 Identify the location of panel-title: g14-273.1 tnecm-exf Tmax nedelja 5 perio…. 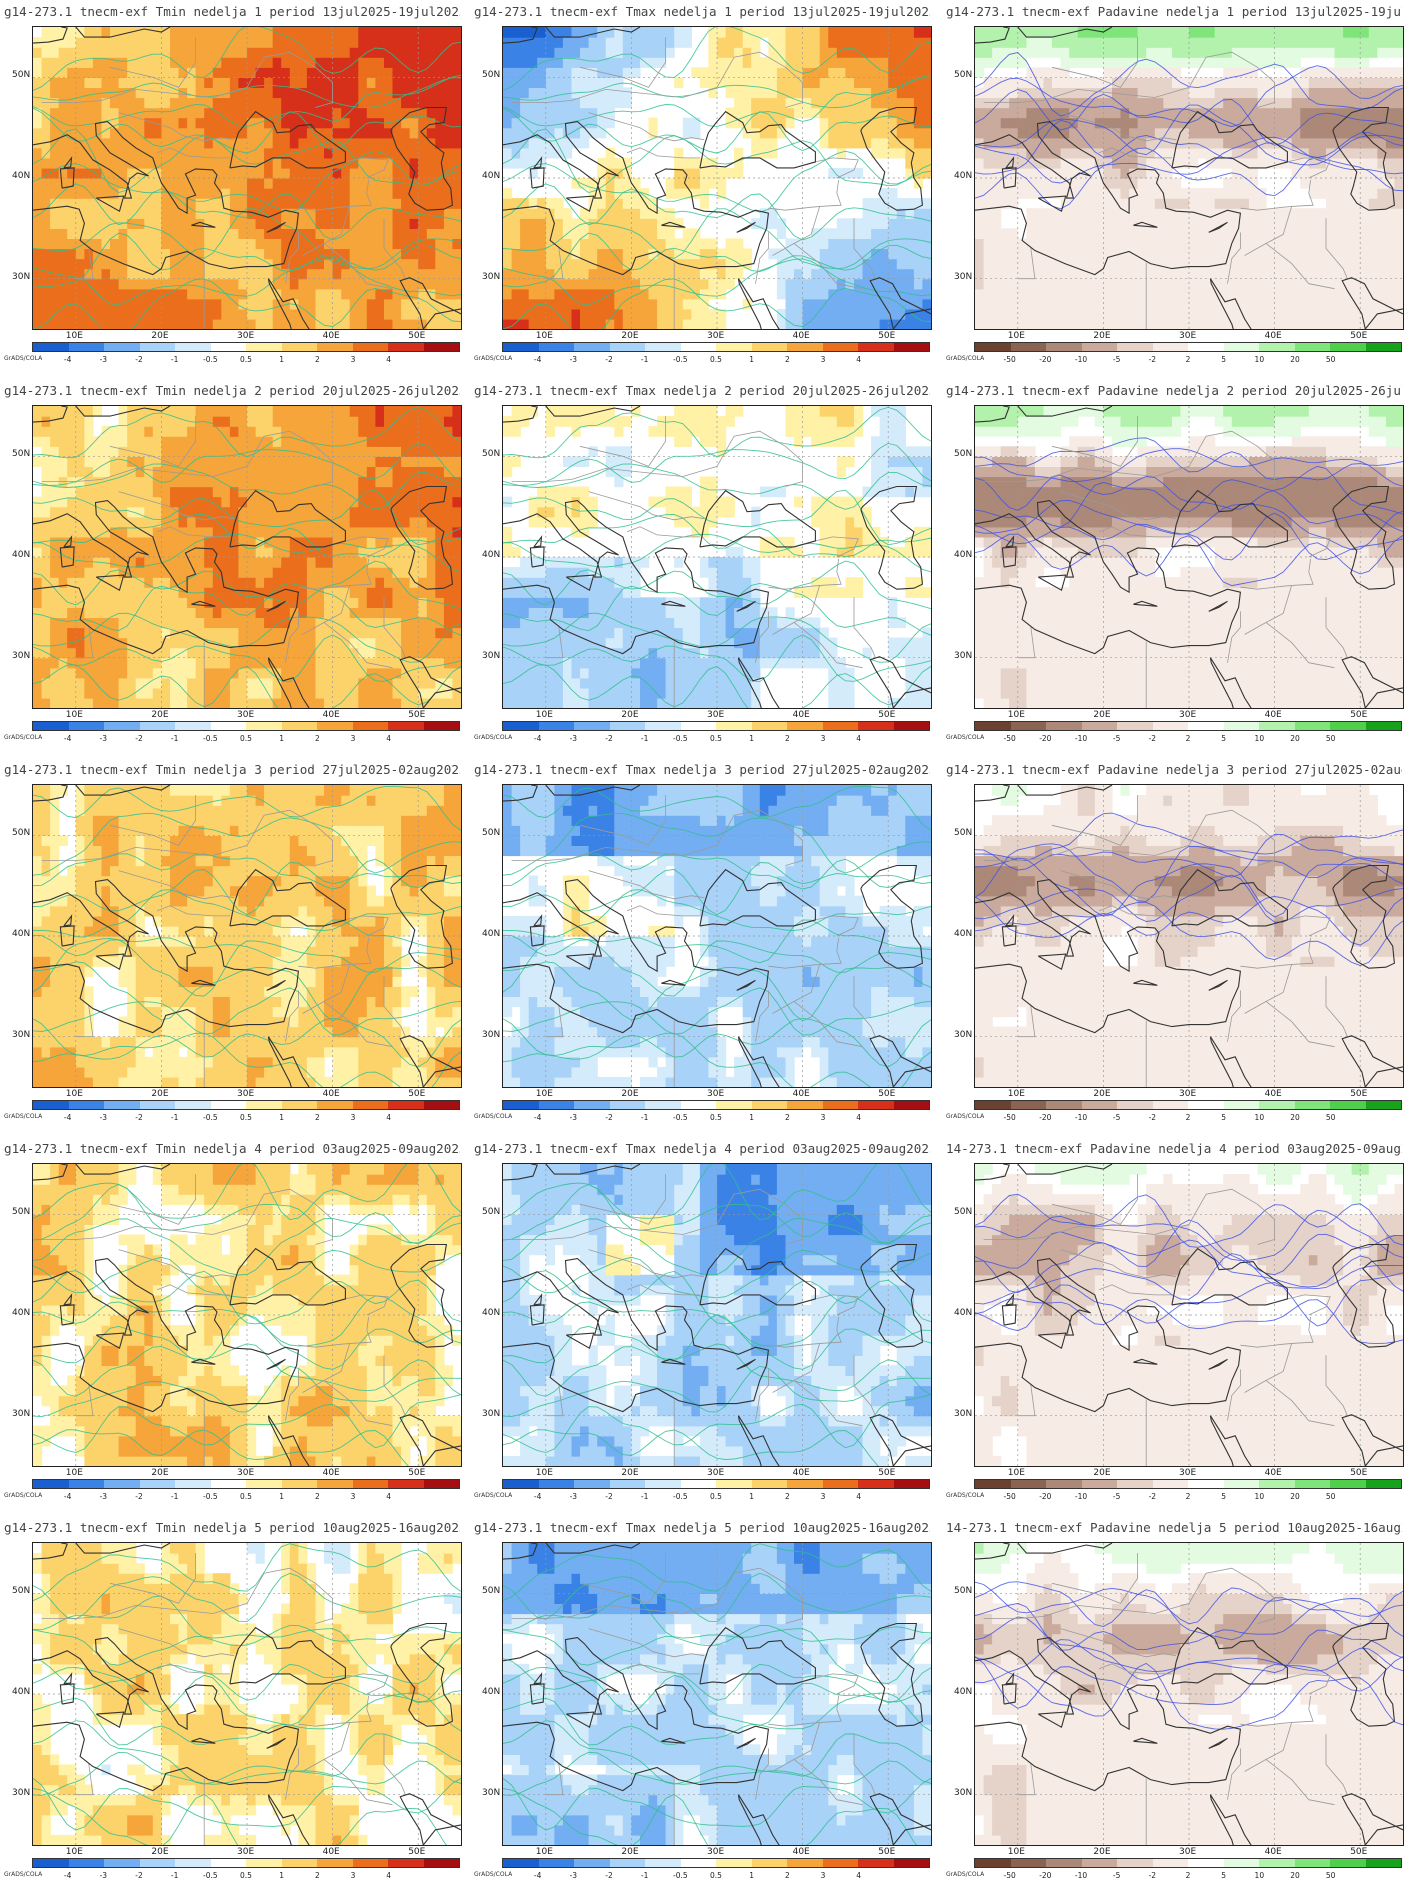
(702, 1527).